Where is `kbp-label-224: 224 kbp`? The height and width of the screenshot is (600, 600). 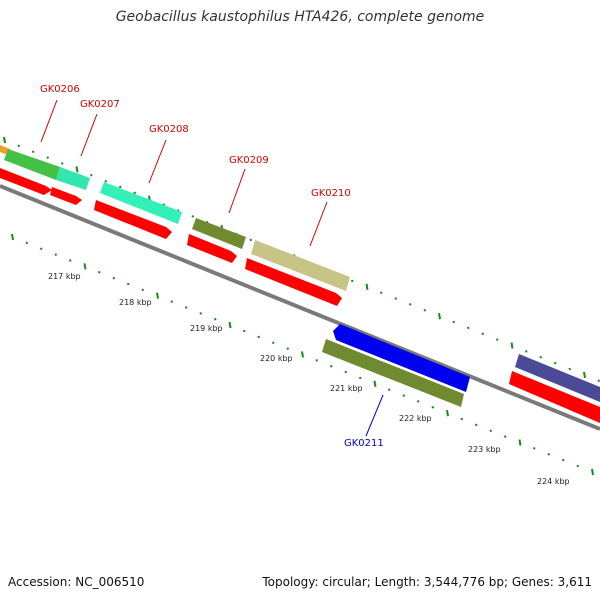 kbp-label-224: 224 kbp is located at coordinates (553, 481).